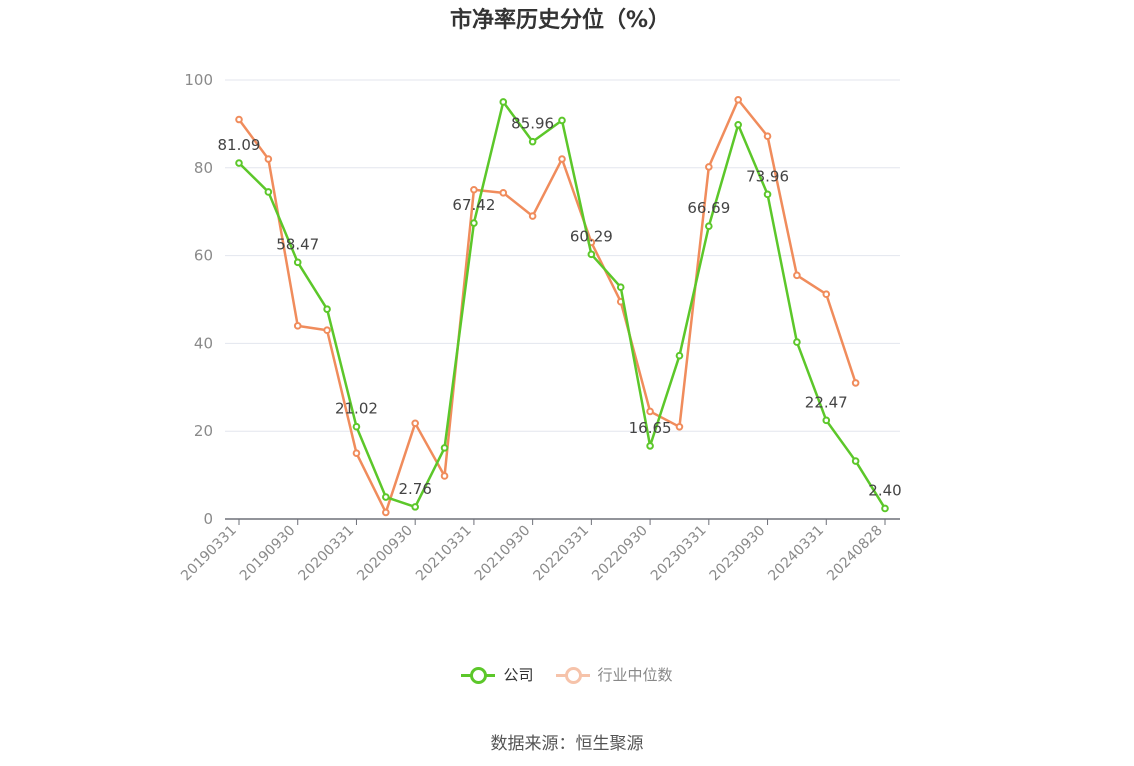 The image size is (1134, 766). Describe the element at coordinates (268, 554) in the screenshot. I see `x-tick-label: 20190930` at that location.